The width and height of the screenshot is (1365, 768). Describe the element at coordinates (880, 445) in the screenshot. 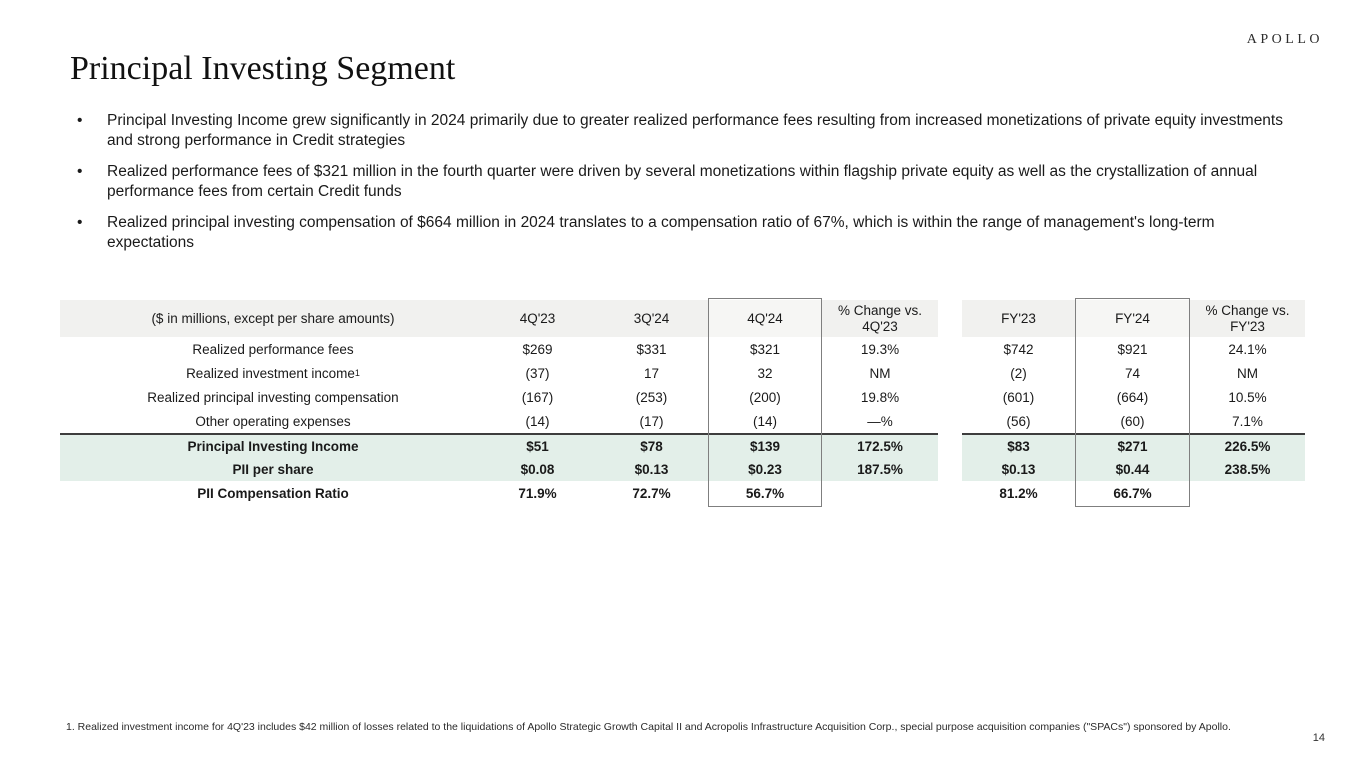

I see `cell-value: 172.5%` at that location.